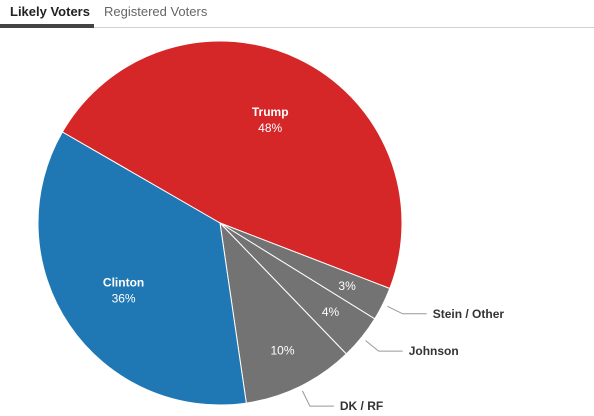 Image resolution: width=594 pixels, height=416 pixels. Describe the element at coordinates (469, 314) in the screenshot. I see `slice-label-stein-other: Stein / Other` at that location.